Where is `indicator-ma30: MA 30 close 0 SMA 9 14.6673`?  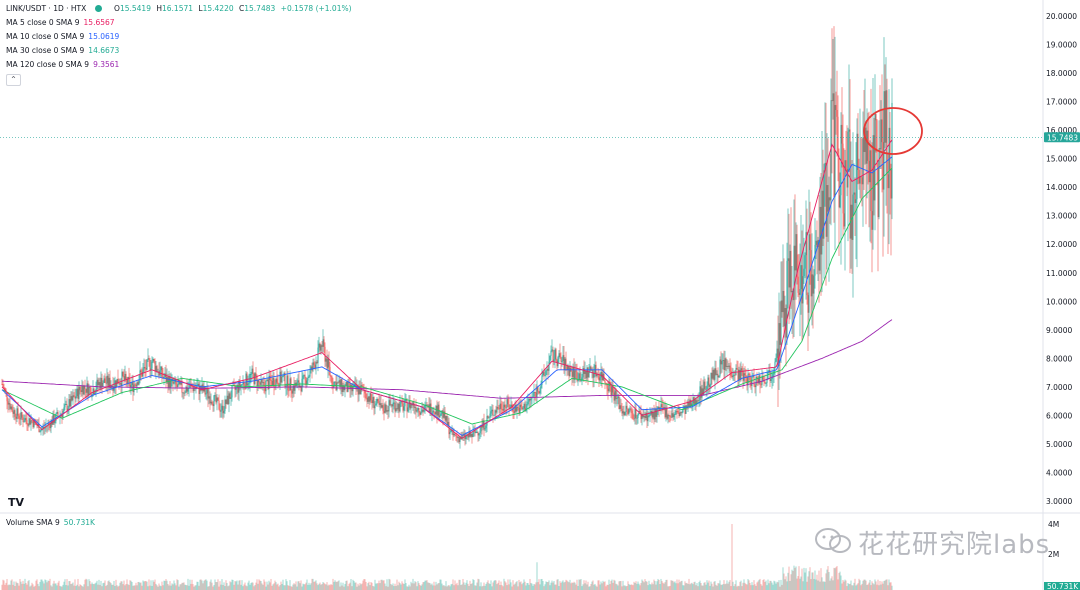
indicator-ma30: MA 30 close 0 SMA 9 14.6673 is located at coordinates (180, 51).